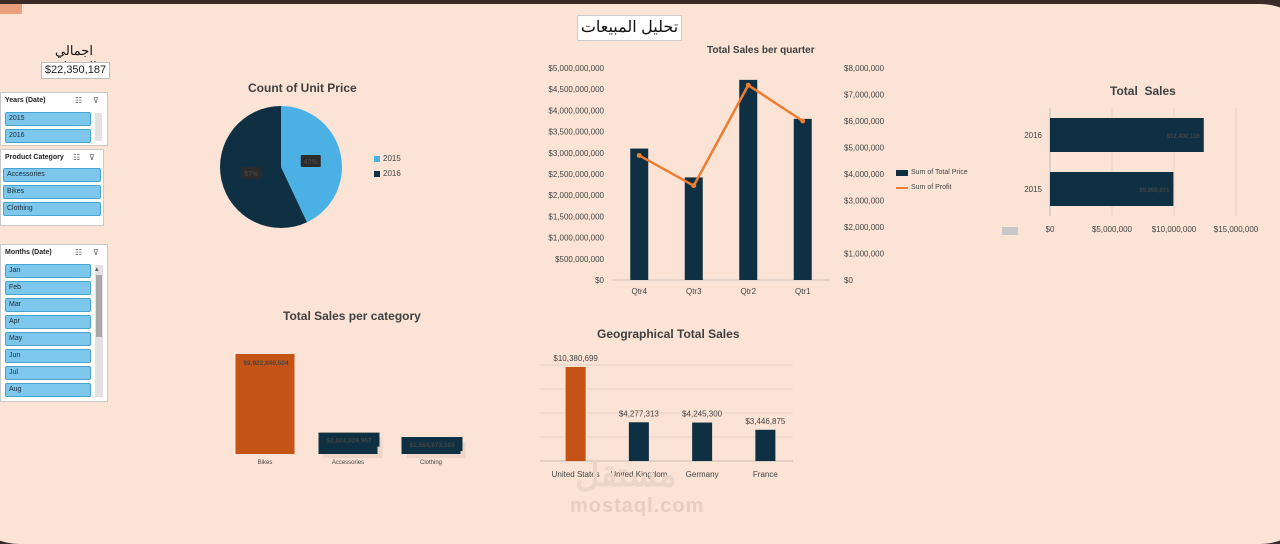  What do you see at coordinates (48, 373) in the screenshot?
I see `slicer-months-item-jul: Jul` at bounding box center [48, 373].